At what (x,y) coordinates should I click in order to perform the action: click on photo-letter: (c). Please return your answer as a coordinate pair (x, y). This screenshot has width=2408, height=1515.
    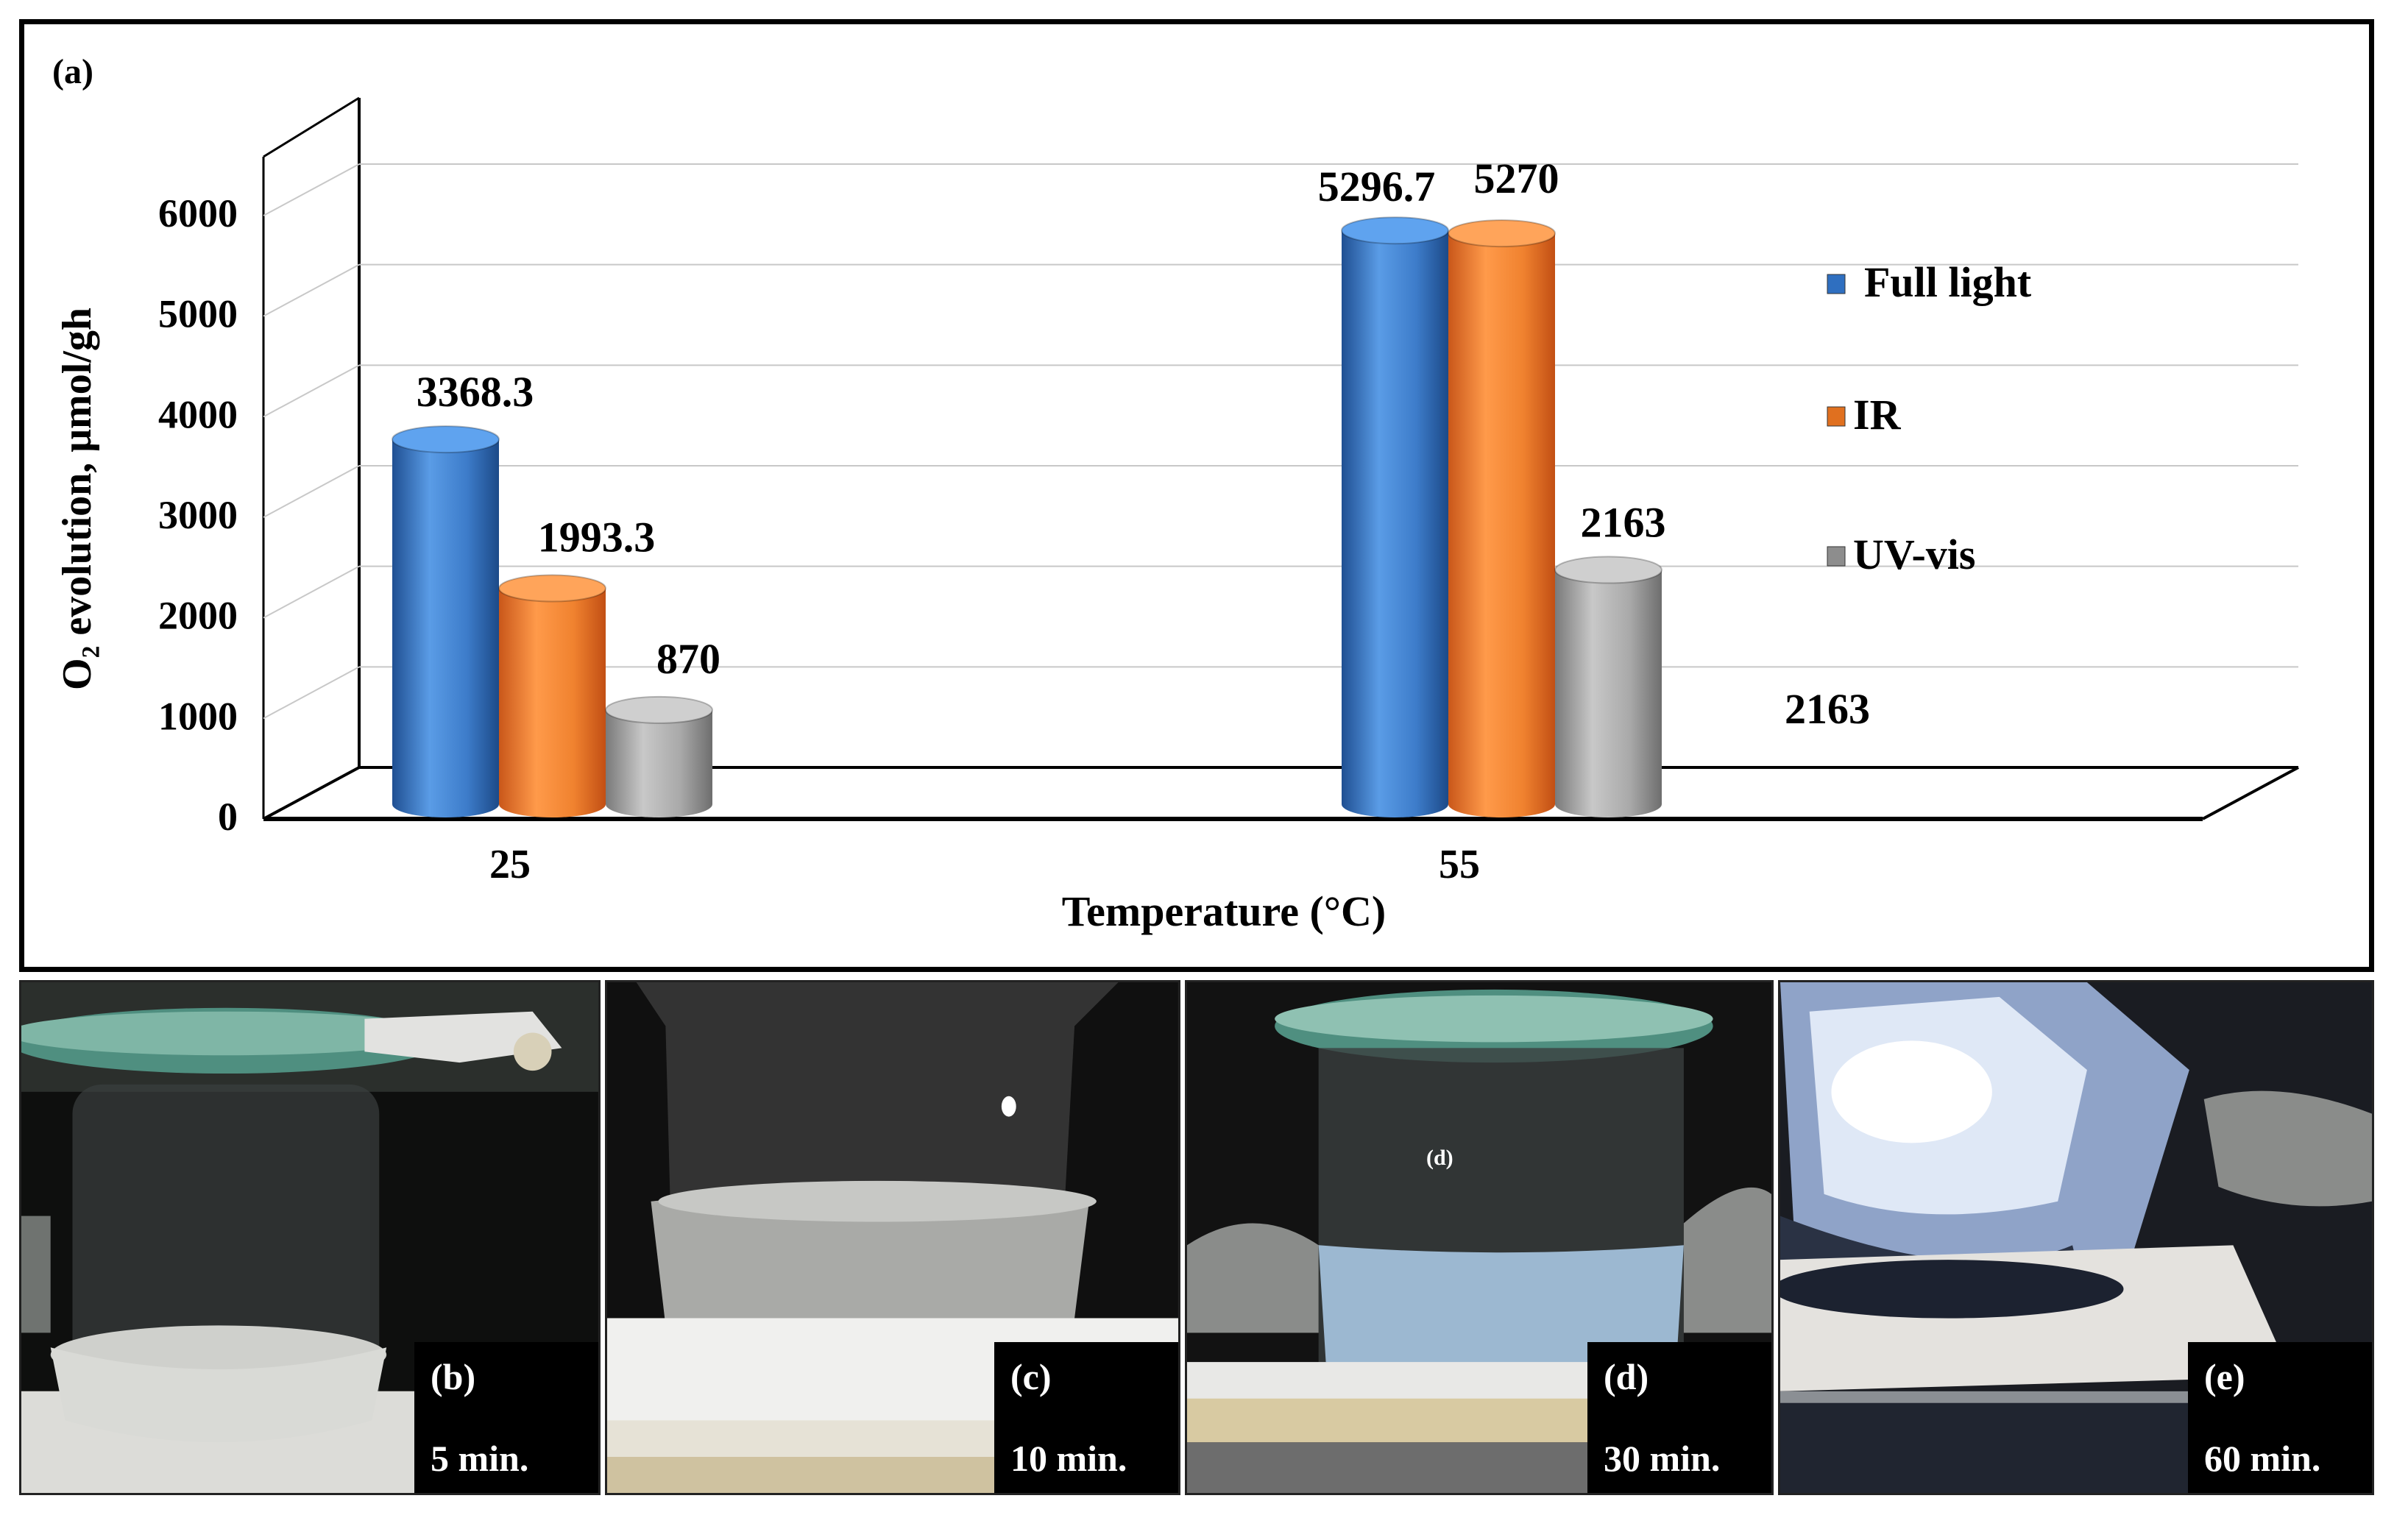
    Looking at the image, I should click on (1031, 1376).